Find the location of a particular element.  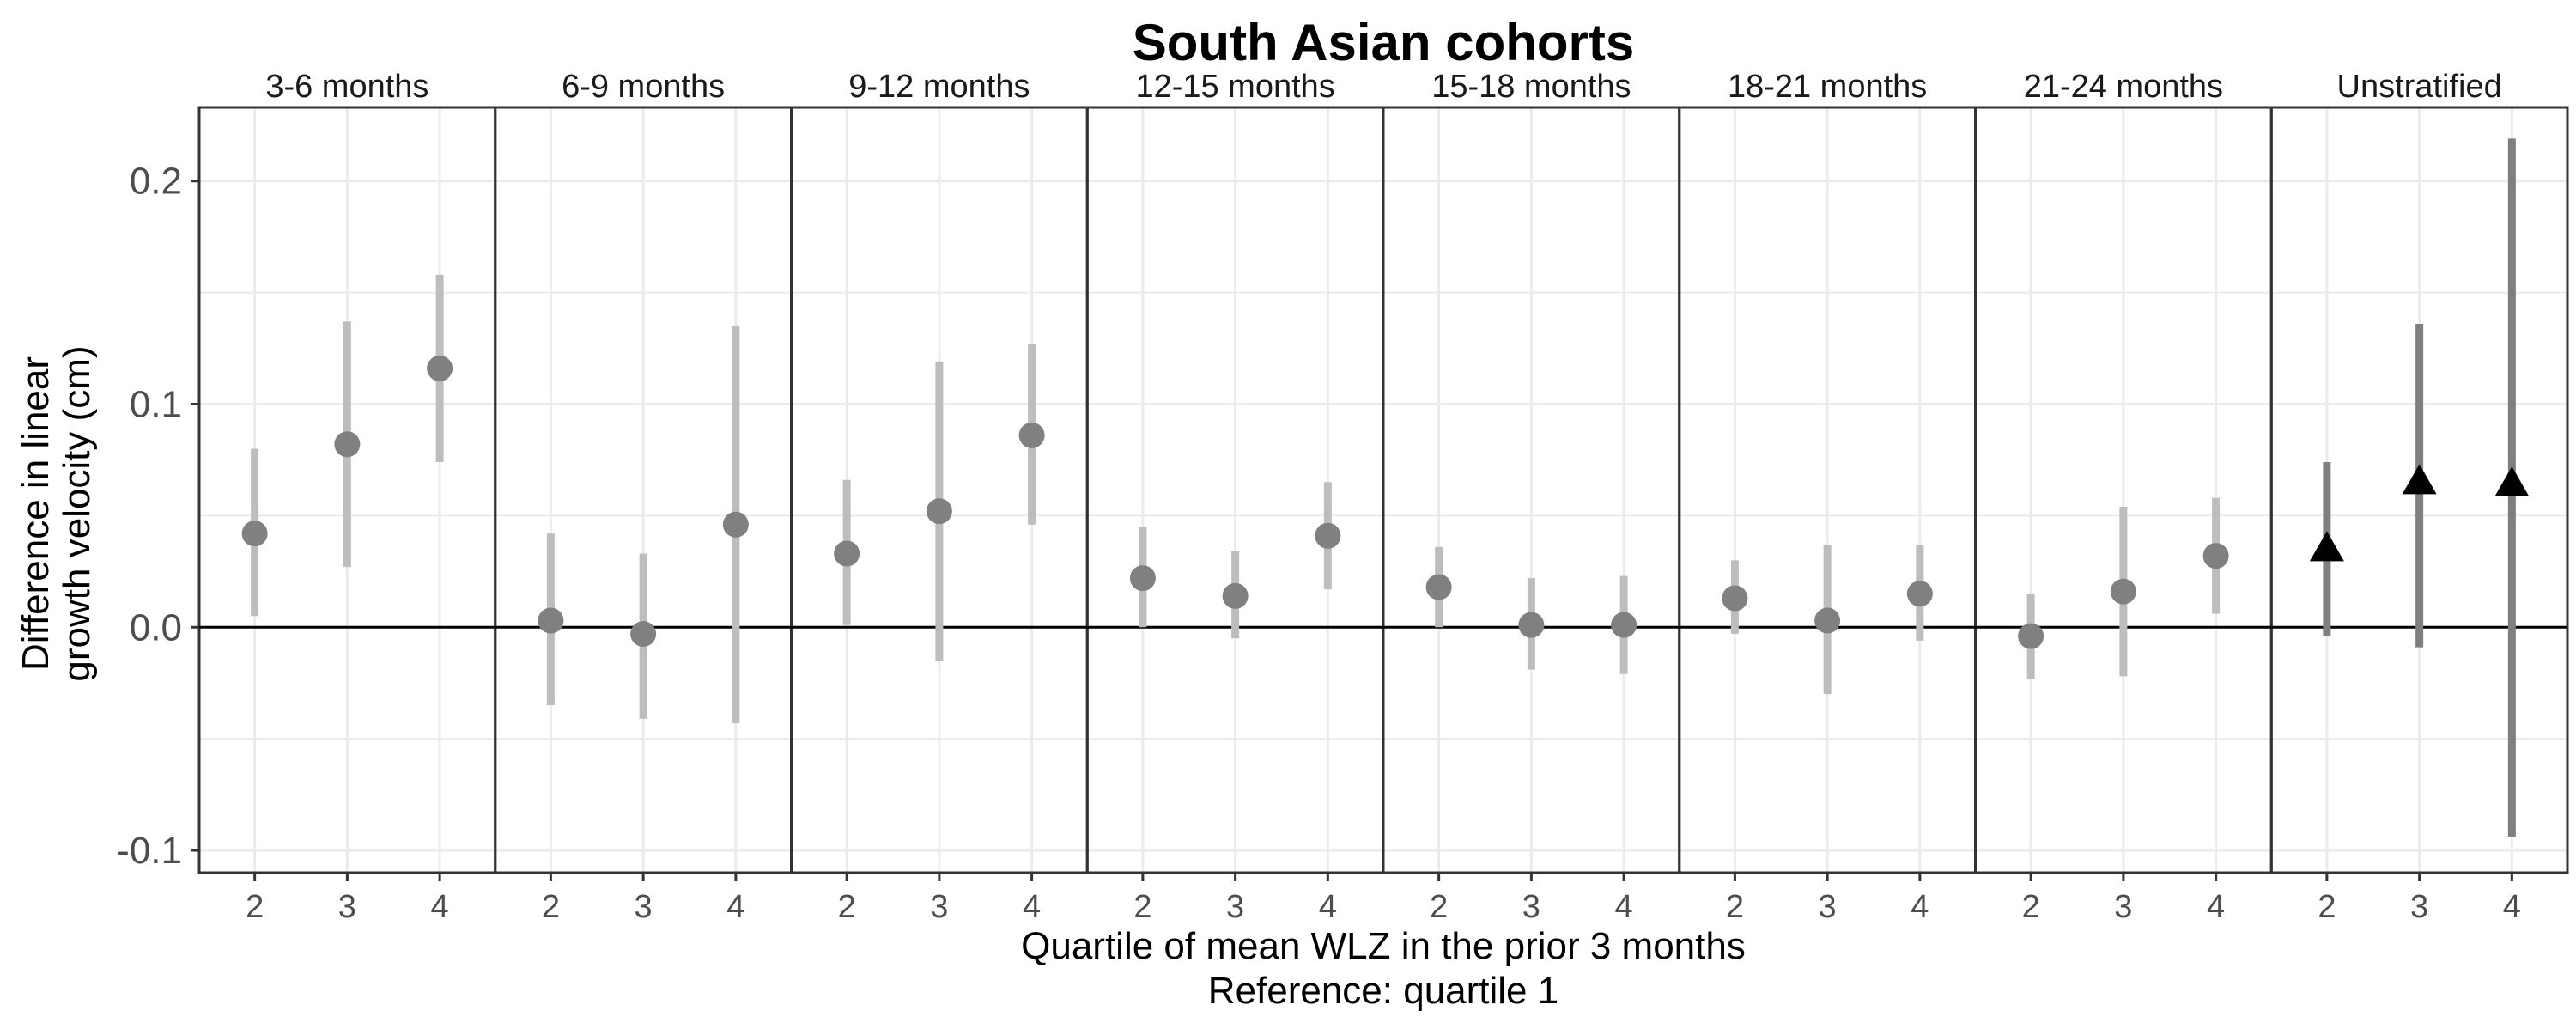

x-axis-label-line-2: Reference: quartile 1 is located at coordinates (1383, 991).